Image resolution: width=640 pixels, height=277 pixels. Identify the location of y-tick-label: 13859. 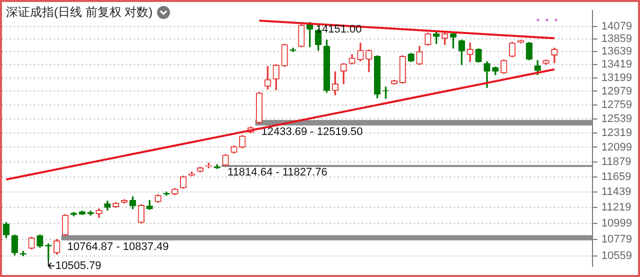
(616, 38).